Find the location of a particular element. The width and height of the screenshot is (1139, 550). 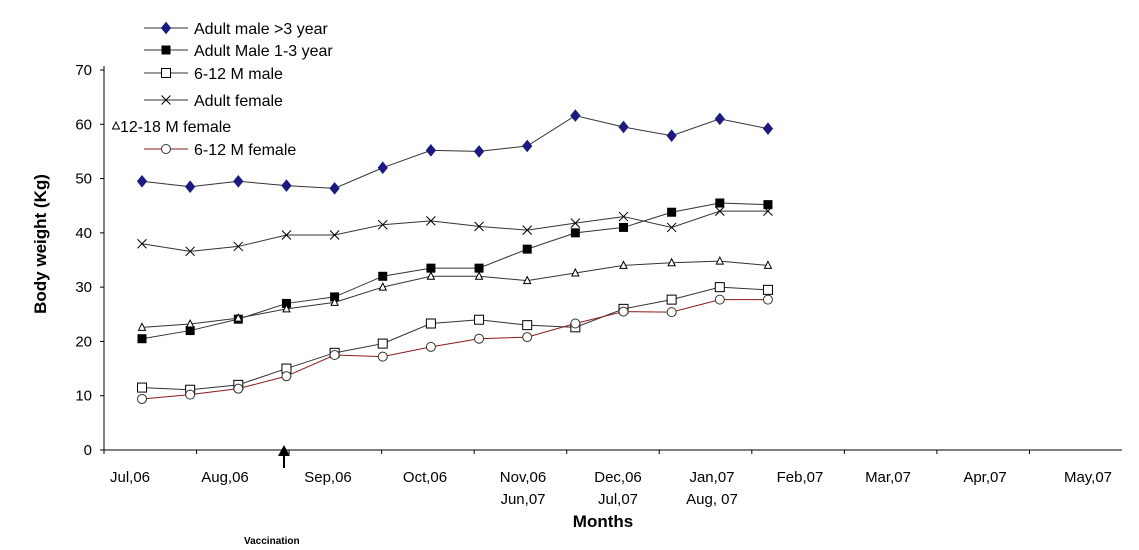

y-tick-label: 50 is located at coordinates (83, 179).